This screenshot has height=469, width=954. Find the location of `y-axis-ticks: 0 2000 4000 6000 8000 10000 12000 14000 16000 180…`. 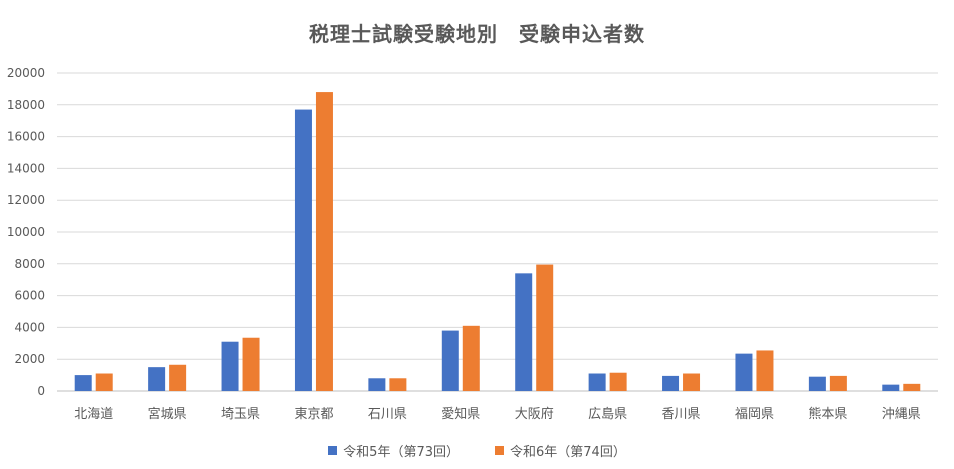

y-axis-ticks: 0 2000 4000 6000 8000 10000 12000 14000 16000 180… is located at coordinates (26, 232).